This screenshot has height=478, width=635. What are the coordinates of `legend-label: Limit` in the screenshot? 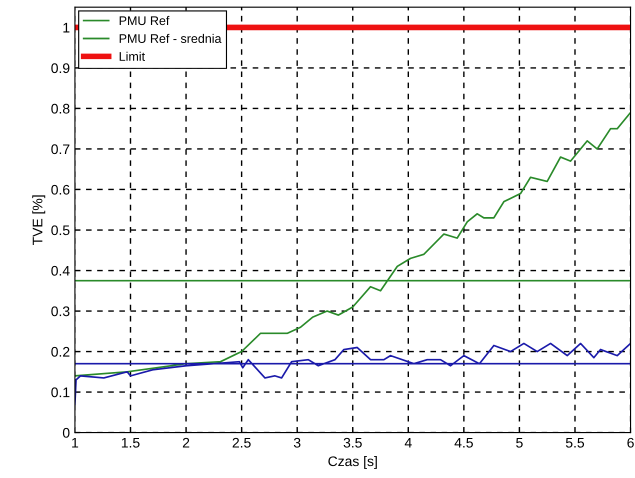 It's located at (132, 56).